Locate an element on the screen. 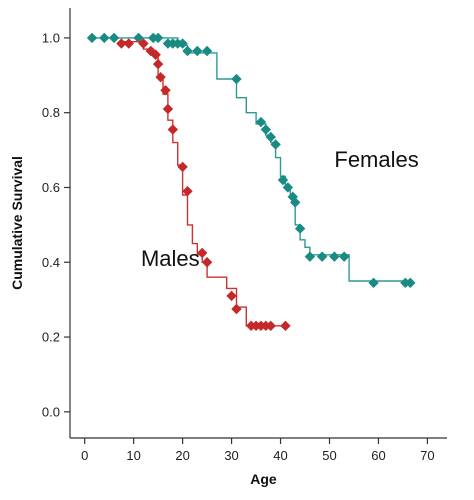 The width and height of the screenshot is (474, 500). labels: Females Males is located at coordinates (280, 209).